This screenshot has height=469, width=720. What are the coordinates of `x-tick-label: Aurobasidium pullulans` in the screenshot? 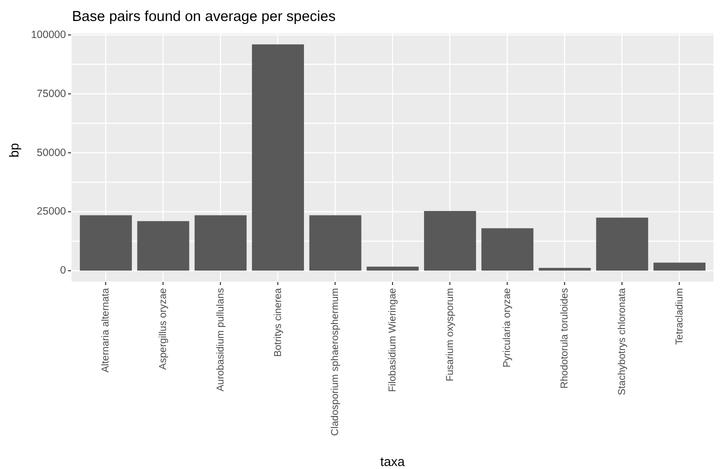 It's located at (220, 340).